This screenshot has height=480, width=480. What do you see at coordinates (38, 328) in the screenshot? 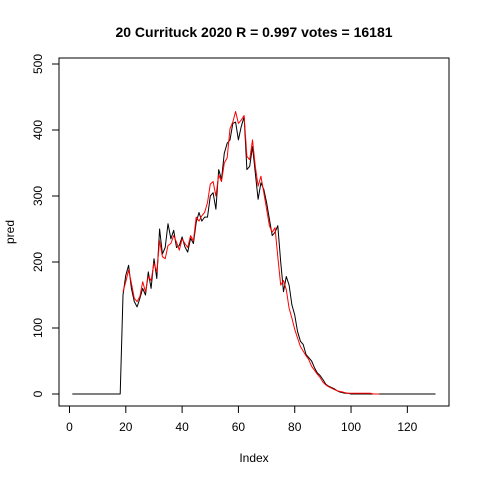
I see `y-tick-label: 100` at bounding box center [38, 328].